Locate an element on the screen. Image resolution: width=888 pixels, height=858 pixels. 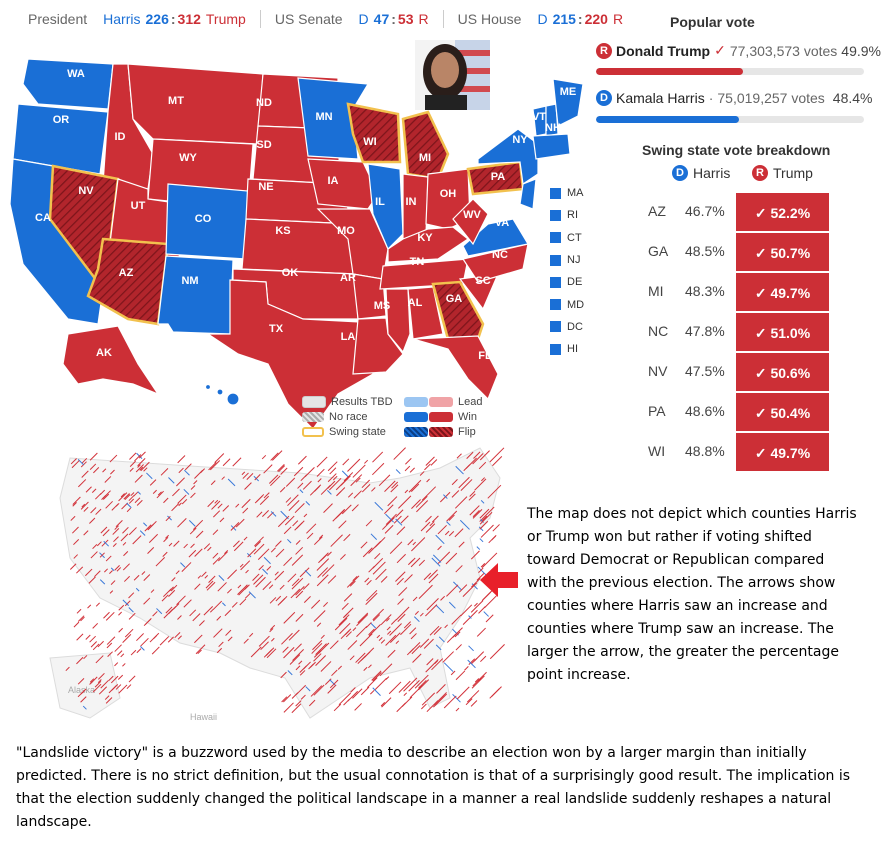
senate-r-seats: 53 is located at coordinates (405, 19).